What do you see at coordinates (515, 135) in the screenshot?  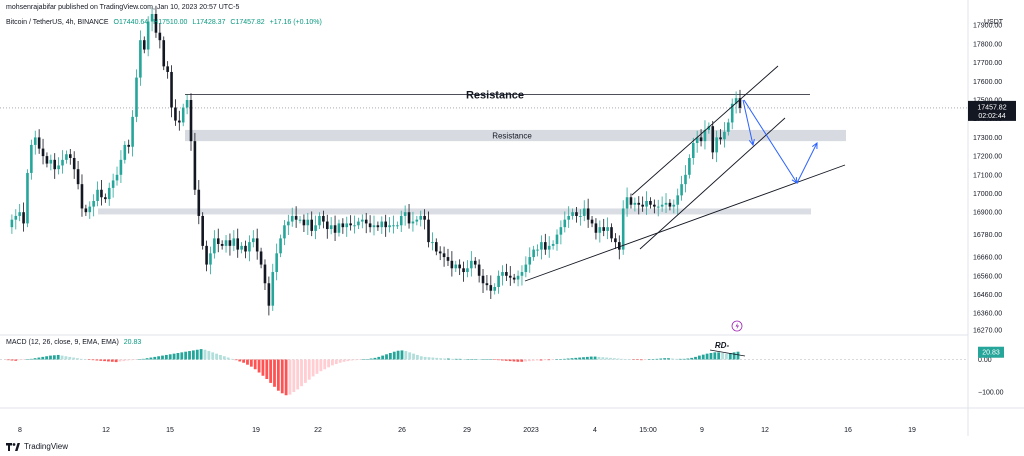 I see `resistance-zone` at bounding box center [515, 135].